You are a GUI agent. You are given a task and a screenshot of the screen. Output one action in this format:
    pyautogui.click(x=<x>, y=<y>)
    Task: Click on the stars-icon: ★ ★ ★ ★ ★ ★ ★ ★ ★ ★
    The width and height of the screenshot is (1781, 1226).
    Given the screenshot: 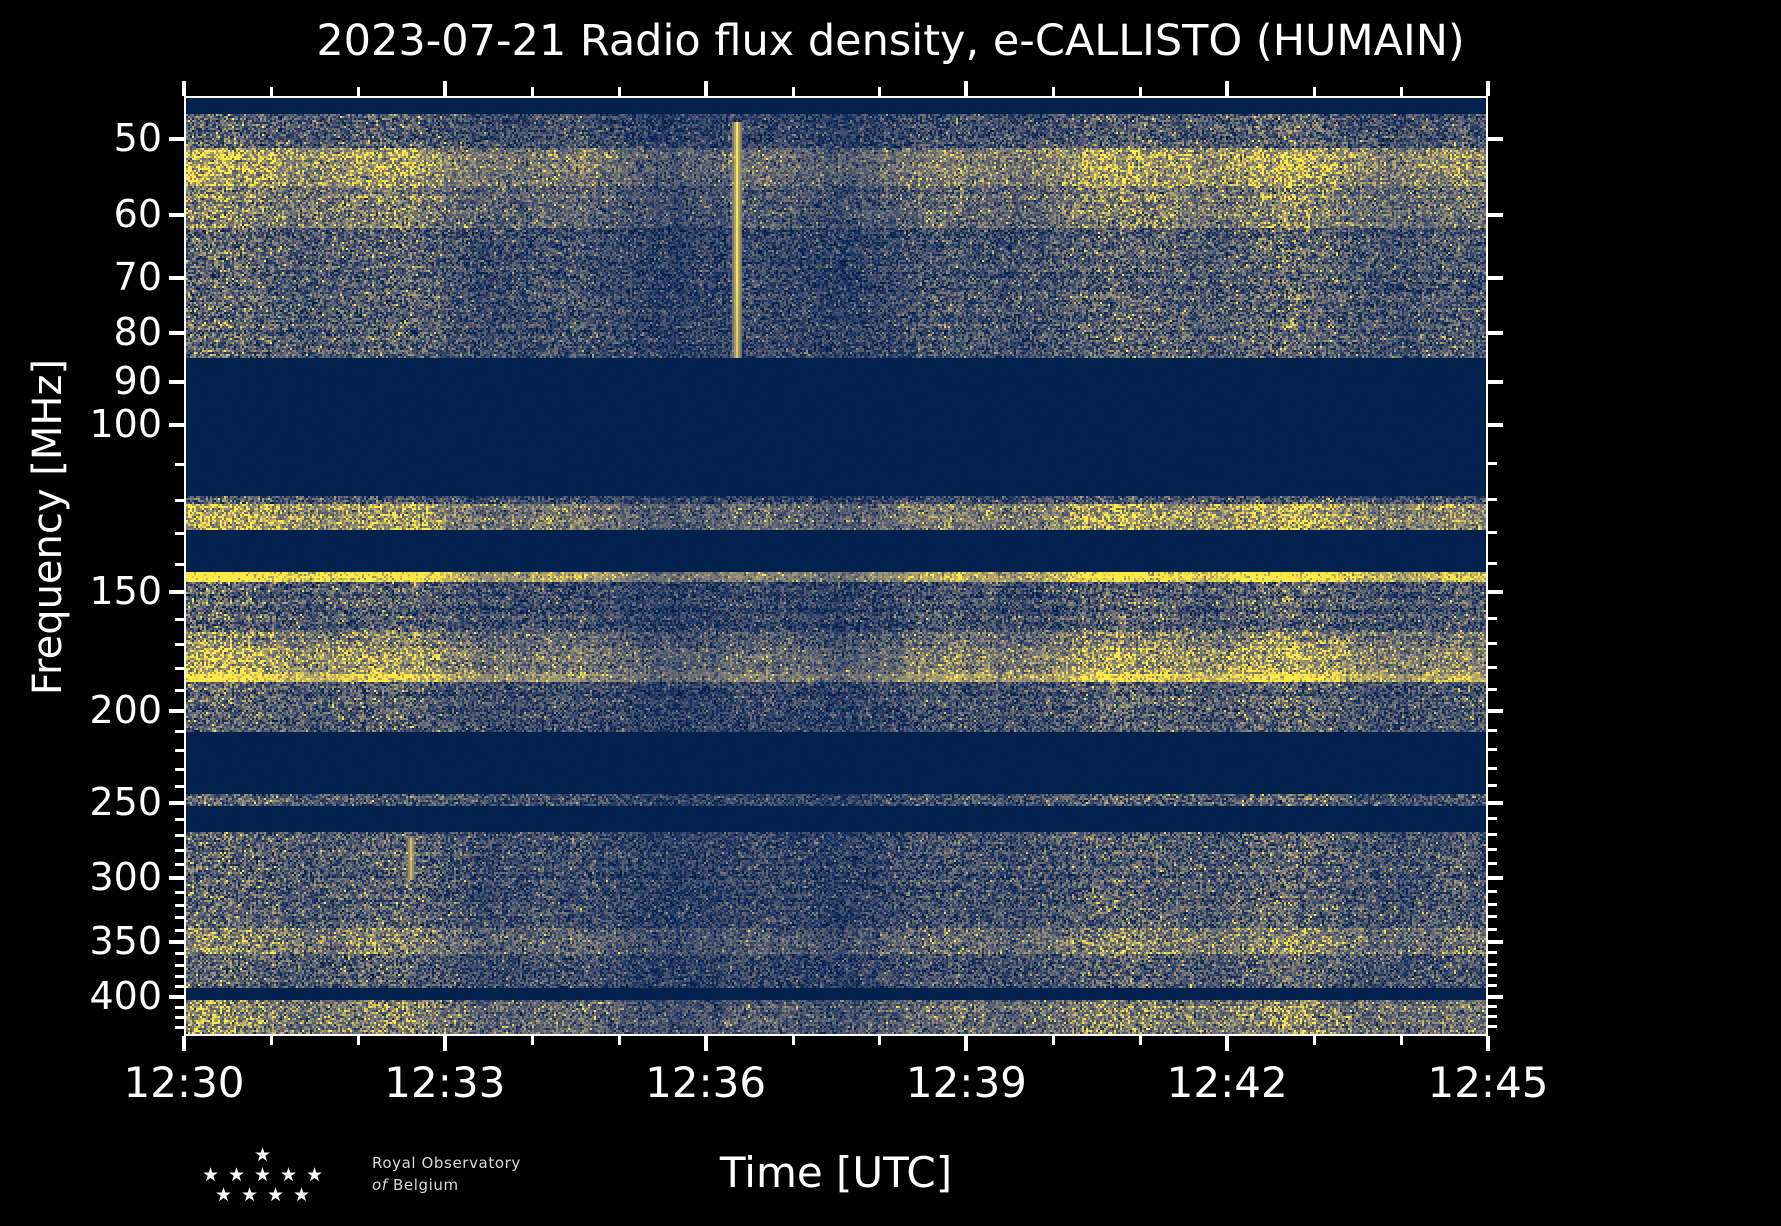 What is the action you would take?
    pyautogui.click(x=271, y=1177)
    